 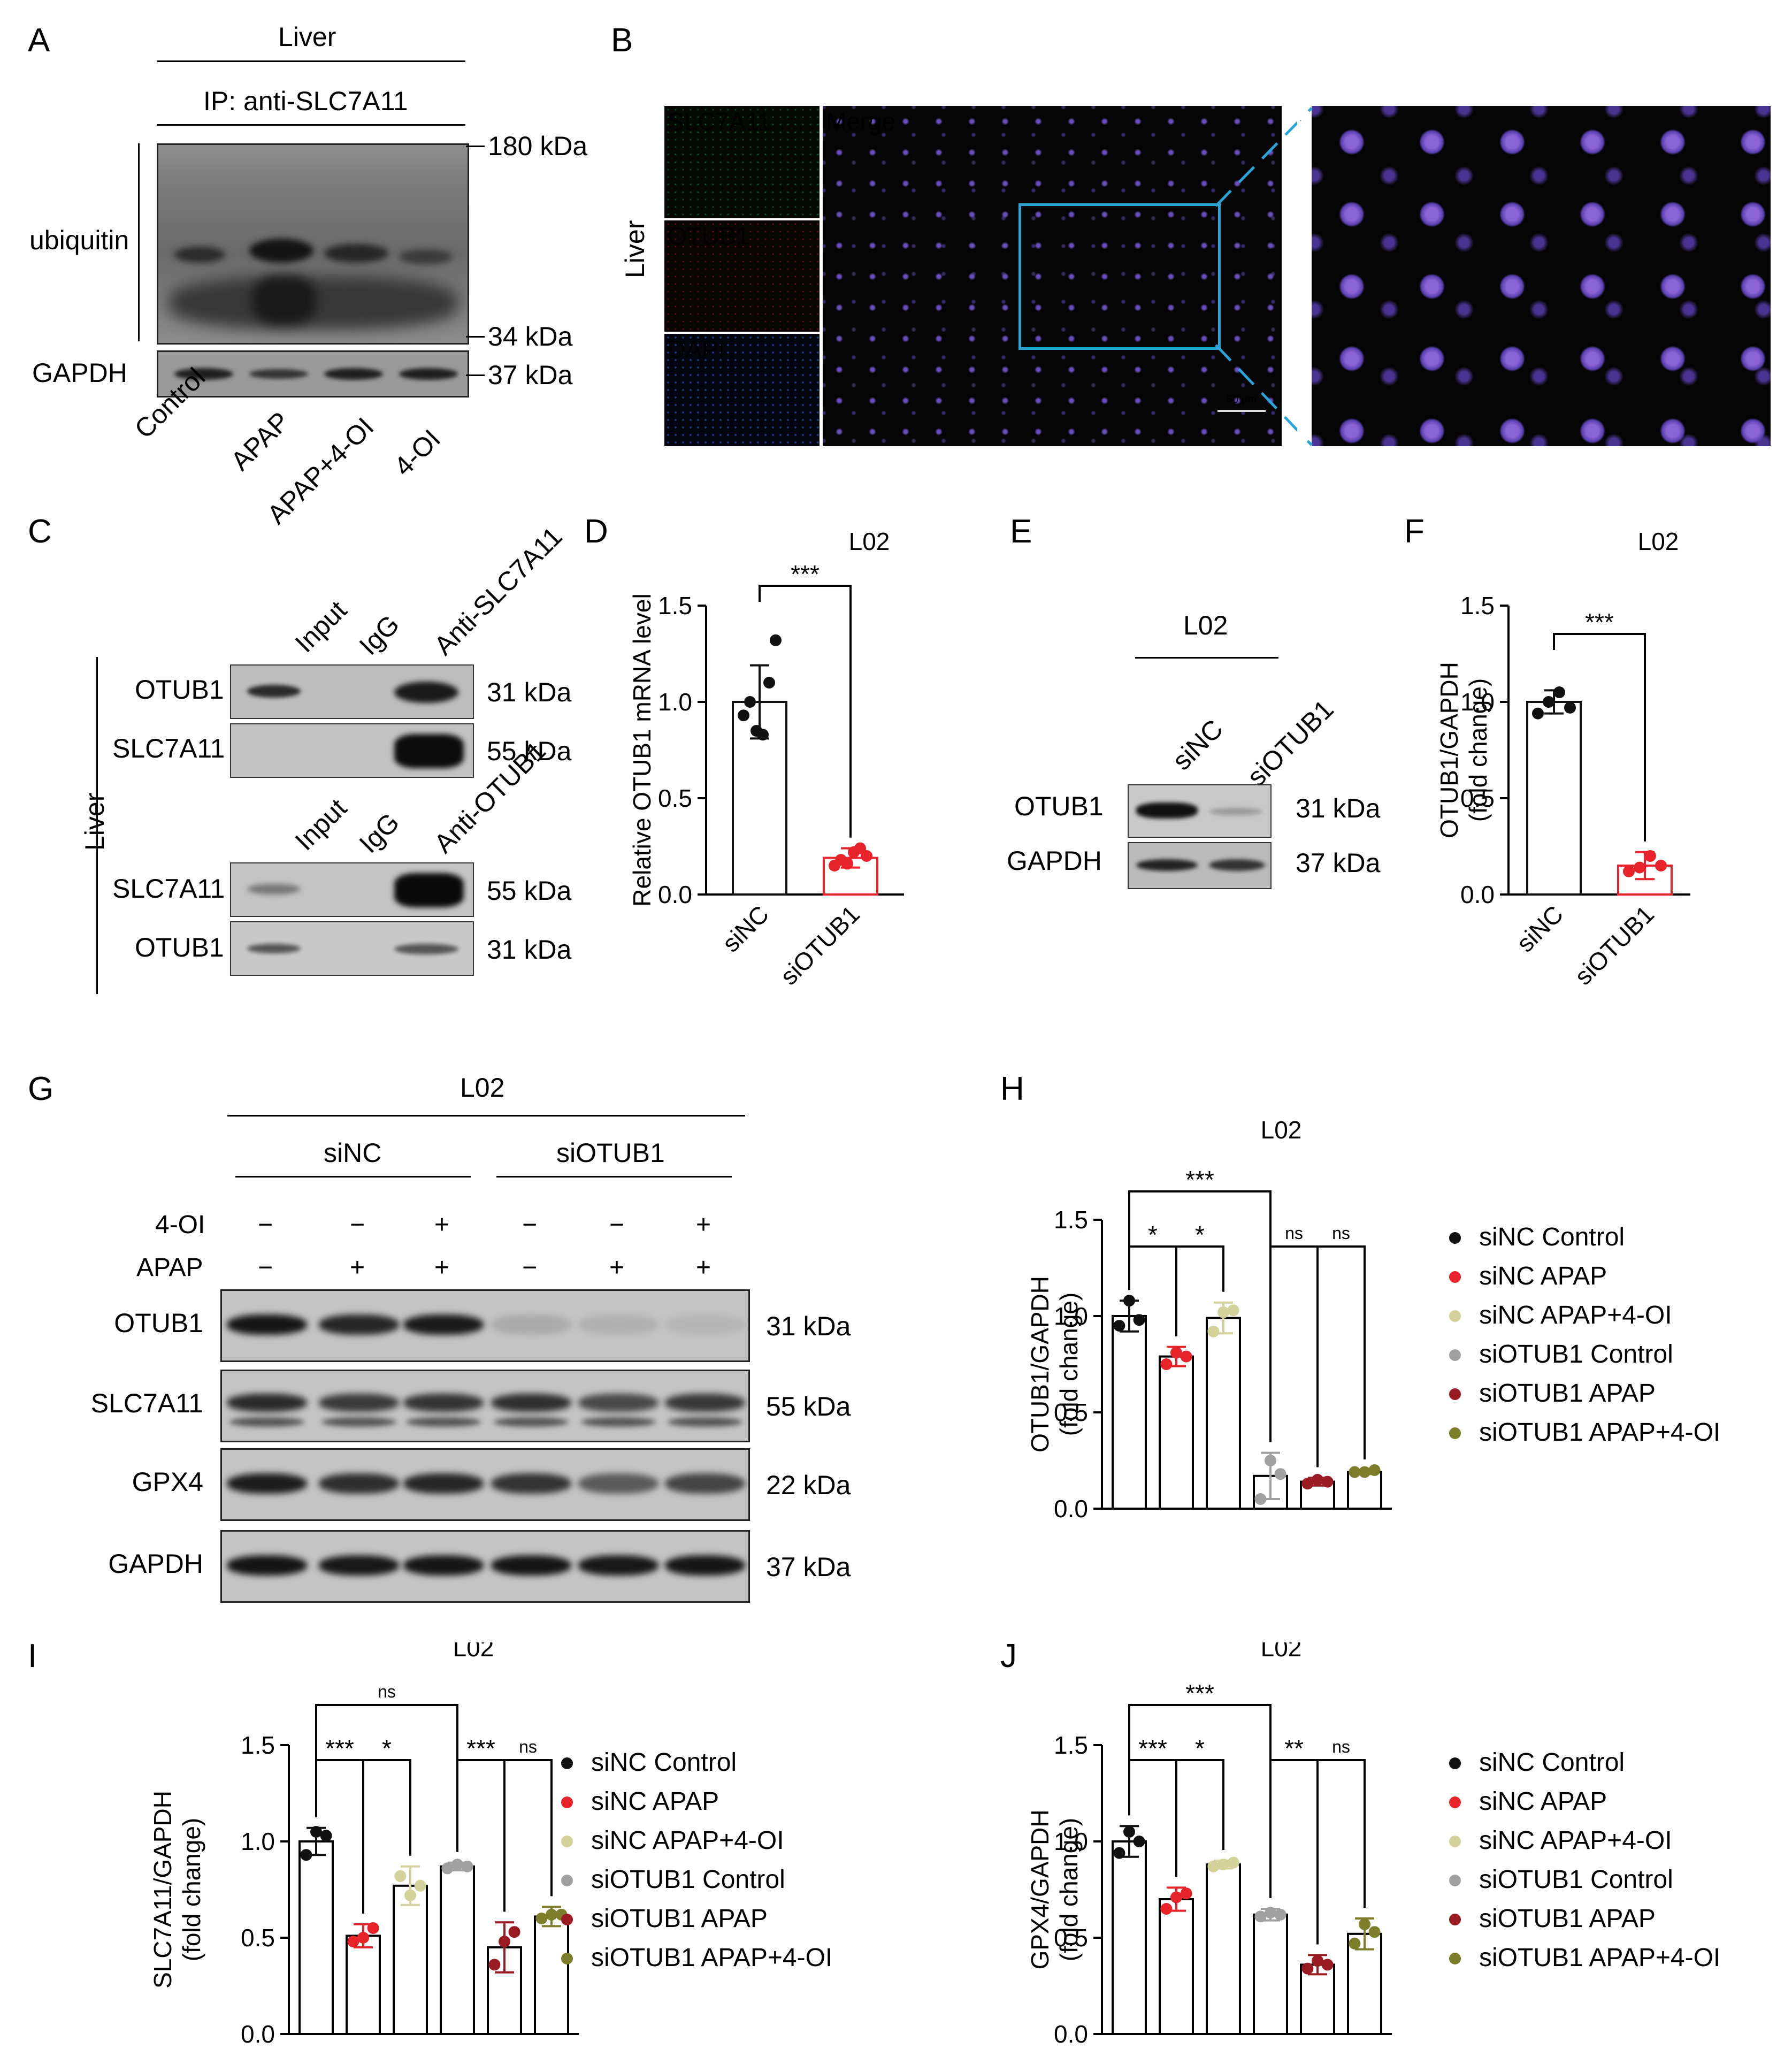 I want to click on panel-label-g: G, so click(x=41, y=1089).